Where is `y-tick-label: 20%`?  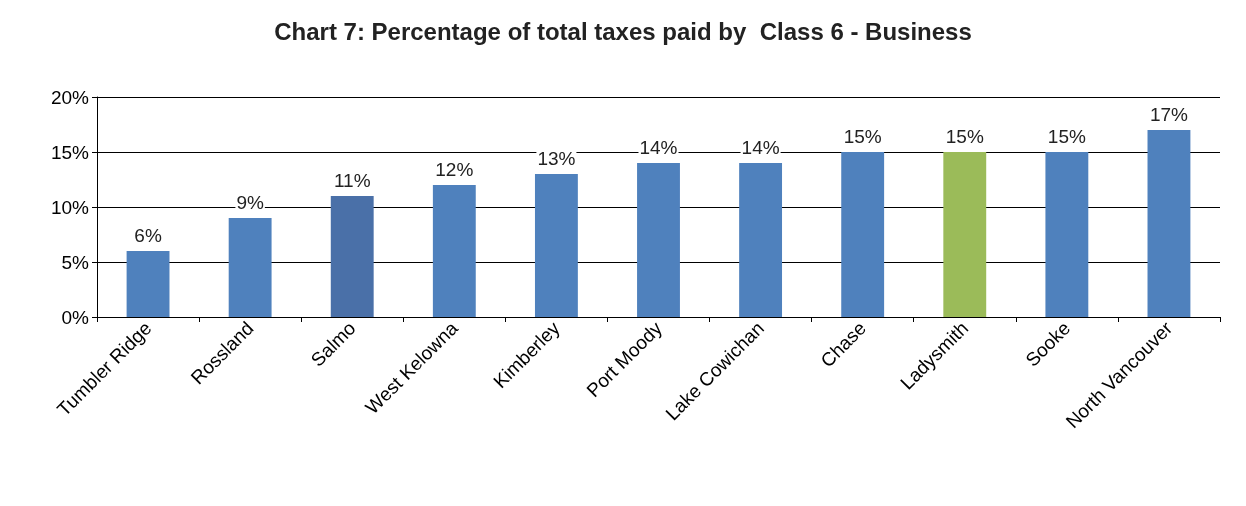
y-tick-label: 20% is located at coordinates (70, 97).